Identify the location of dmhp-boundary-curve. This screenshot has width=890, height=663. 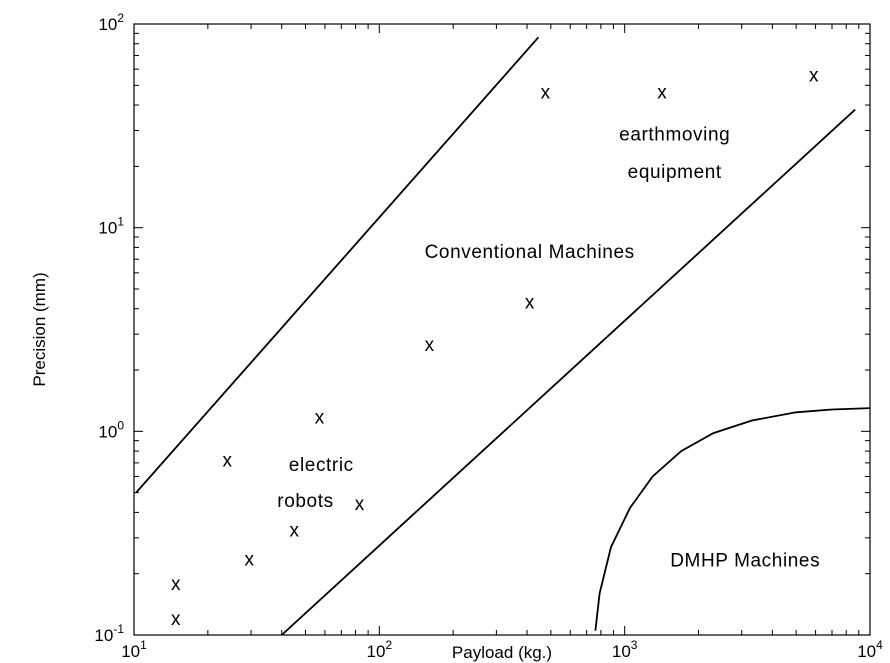
(732, 519).